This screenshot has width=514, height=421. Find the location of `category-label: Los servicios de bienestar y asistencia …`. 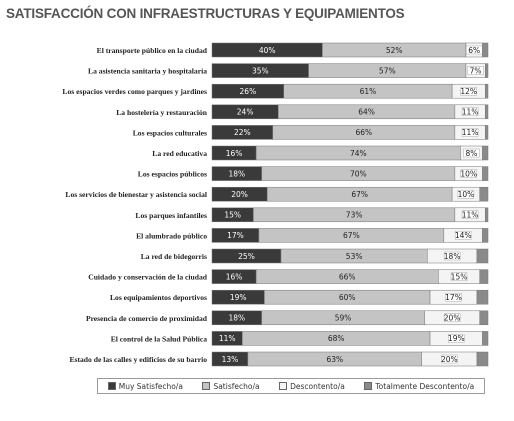

category-label: Los servicios de bienestar y asistencia … is located at coordinates (136, 194).